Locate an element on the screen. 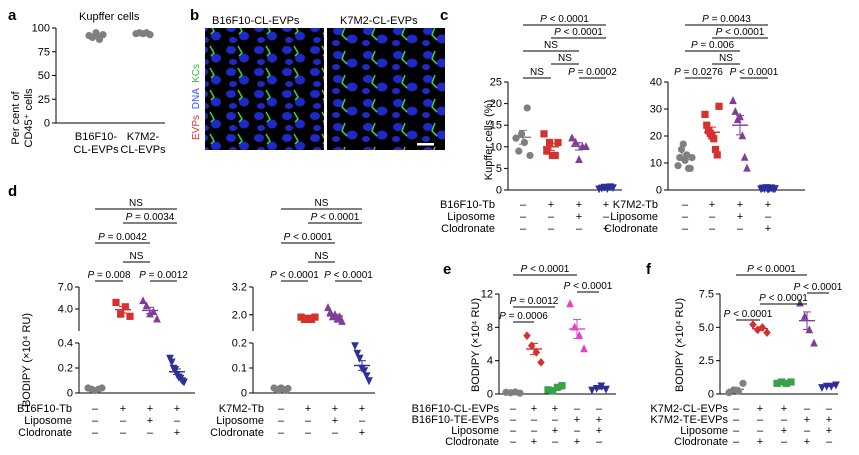 This screenshot has width=859, height=455. side-label-dna: DNA is located at coordinates (196, 98).